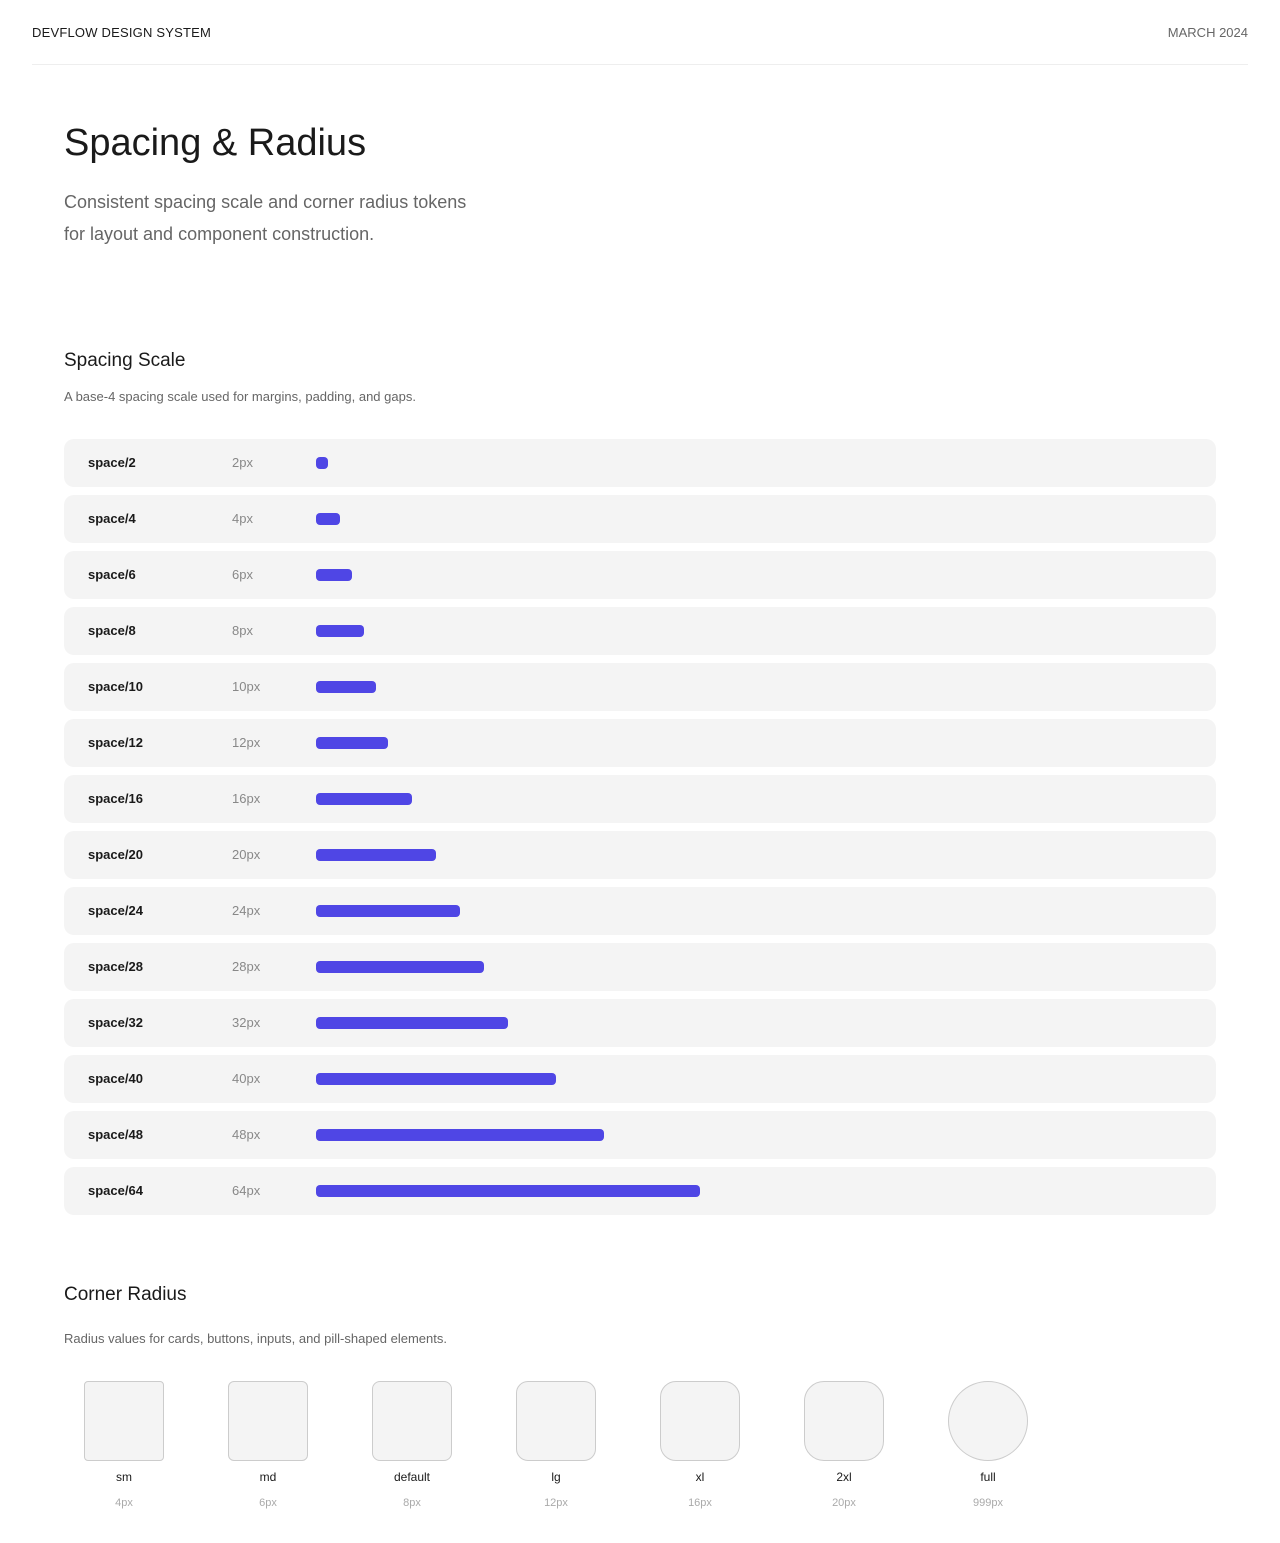 This screenshot has height=1543, width=1280. I want to click on token-name: space/20, so click(115, 854).